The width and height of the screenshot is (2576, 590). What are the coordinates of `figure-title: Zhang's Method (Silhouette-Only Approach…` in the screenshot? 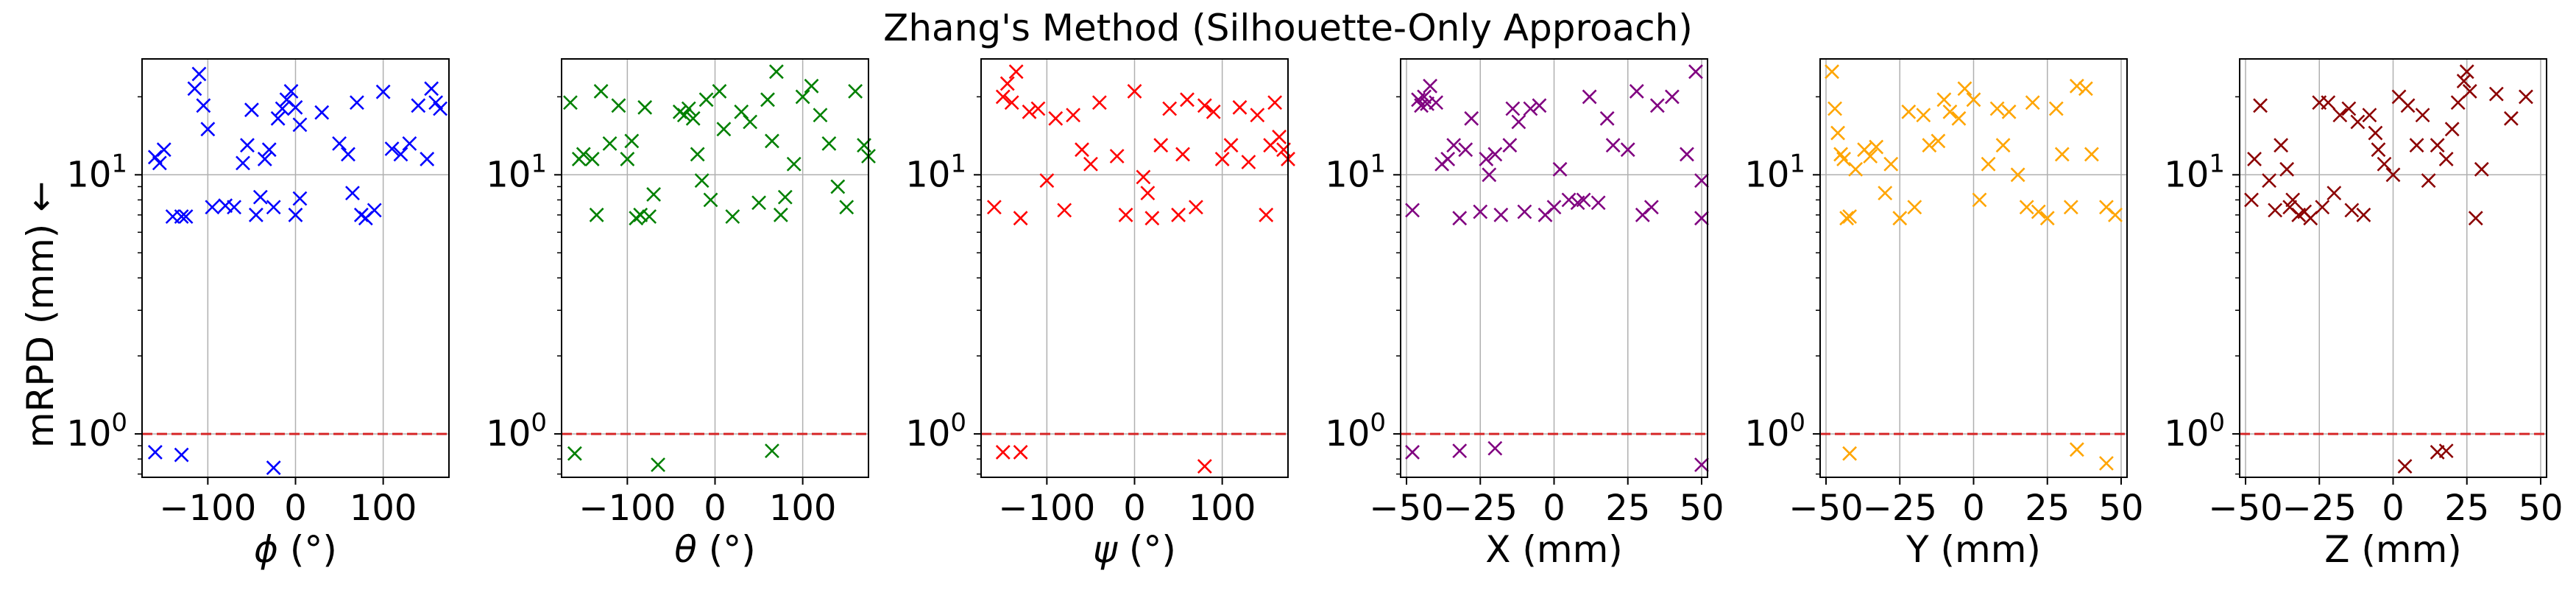 It's located at (1288, 28).